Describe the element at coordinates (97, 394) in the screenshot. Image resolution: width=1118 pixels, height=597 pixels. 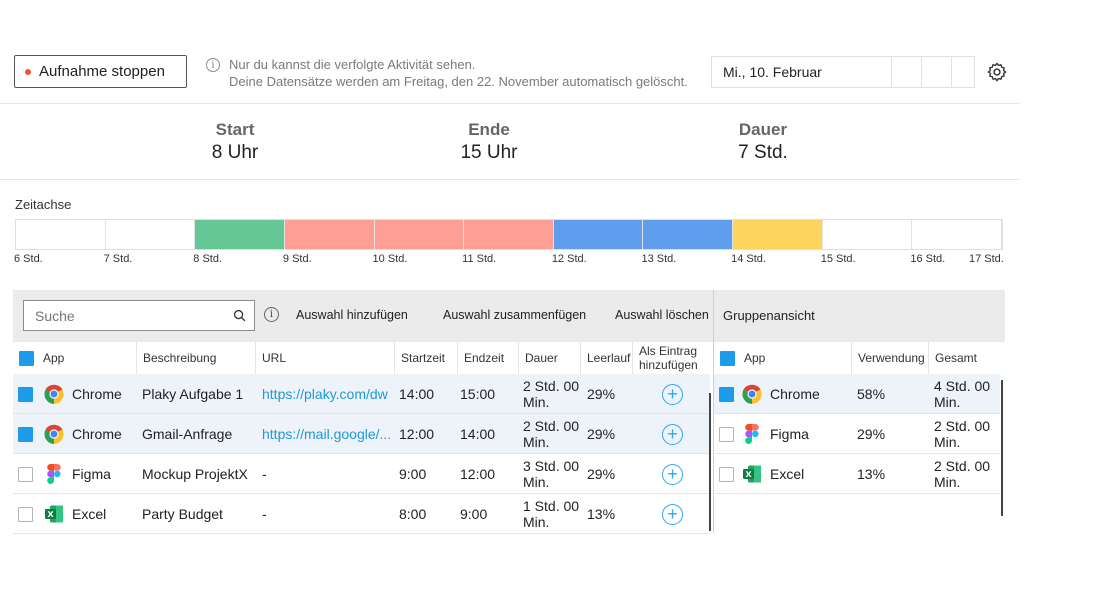
I see `cell-app: Chrome` at that location.